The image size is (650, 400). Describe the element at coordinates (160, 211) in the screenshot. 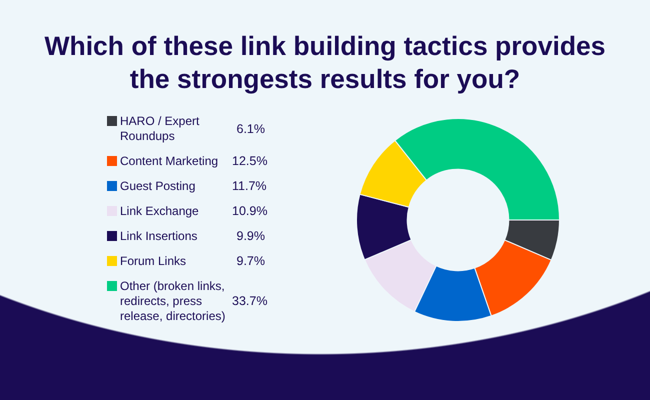

I see `legend-label: Link Exchange` at that location.